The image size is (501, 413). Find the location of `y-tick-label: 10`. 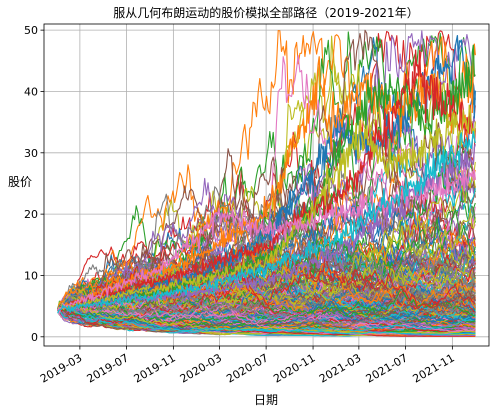

y-tick-label: 10 is located at coordinates (31, 275).